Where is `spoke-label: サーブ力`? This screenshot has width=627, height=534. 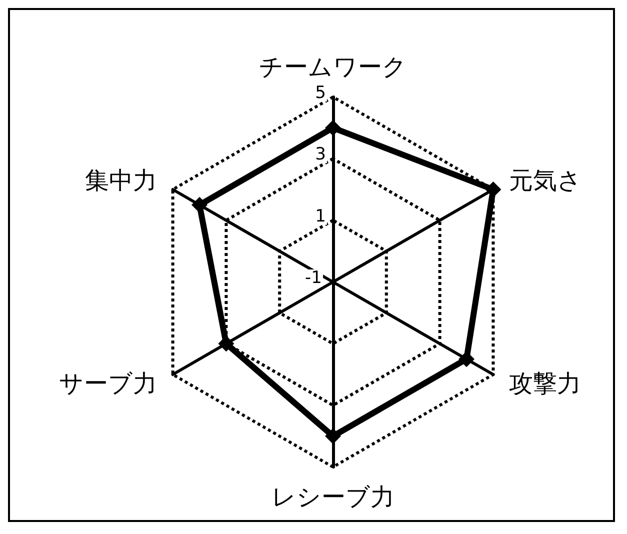 spoke-label: サーブ力 is located at coordinates (108, 384).